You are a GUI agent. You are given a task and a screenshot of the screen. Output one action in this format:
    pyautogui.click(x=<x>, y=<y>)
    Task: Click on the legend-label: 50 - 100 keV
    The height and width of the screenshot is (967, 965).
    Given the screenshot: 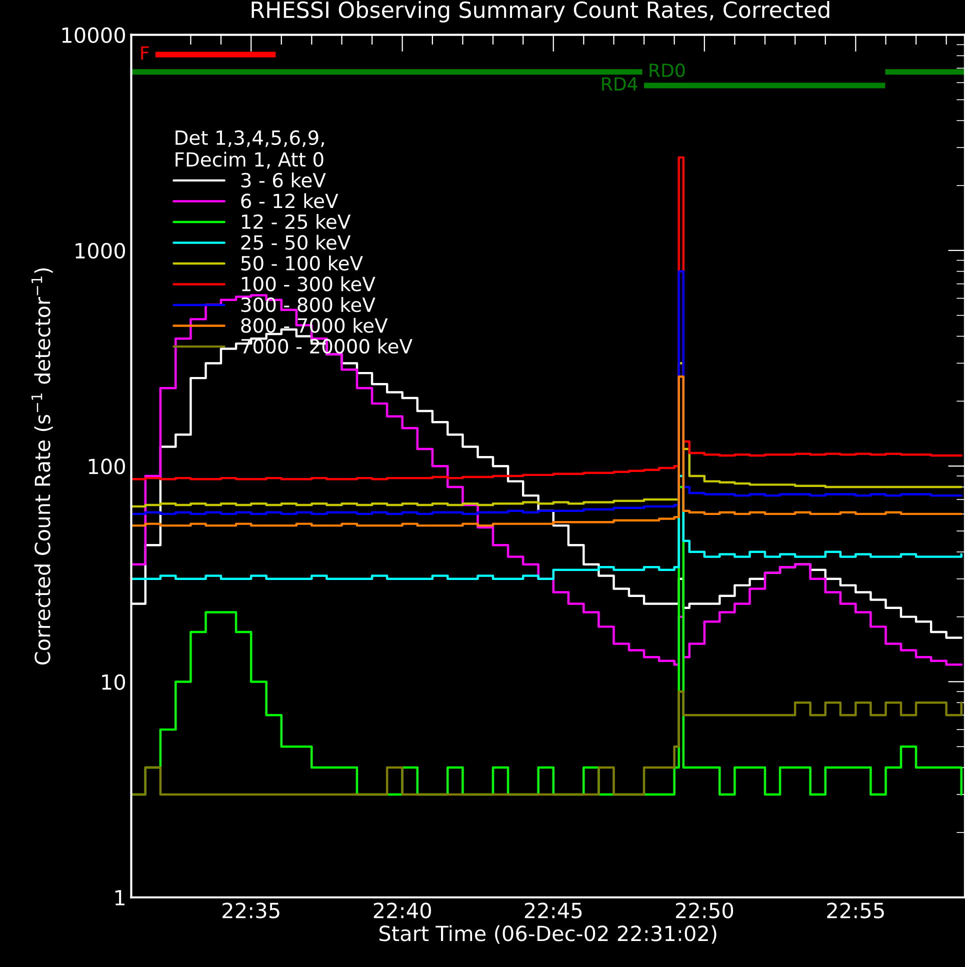 What is the action you would take?
    pyautogui.click(x=302, y=263)
    